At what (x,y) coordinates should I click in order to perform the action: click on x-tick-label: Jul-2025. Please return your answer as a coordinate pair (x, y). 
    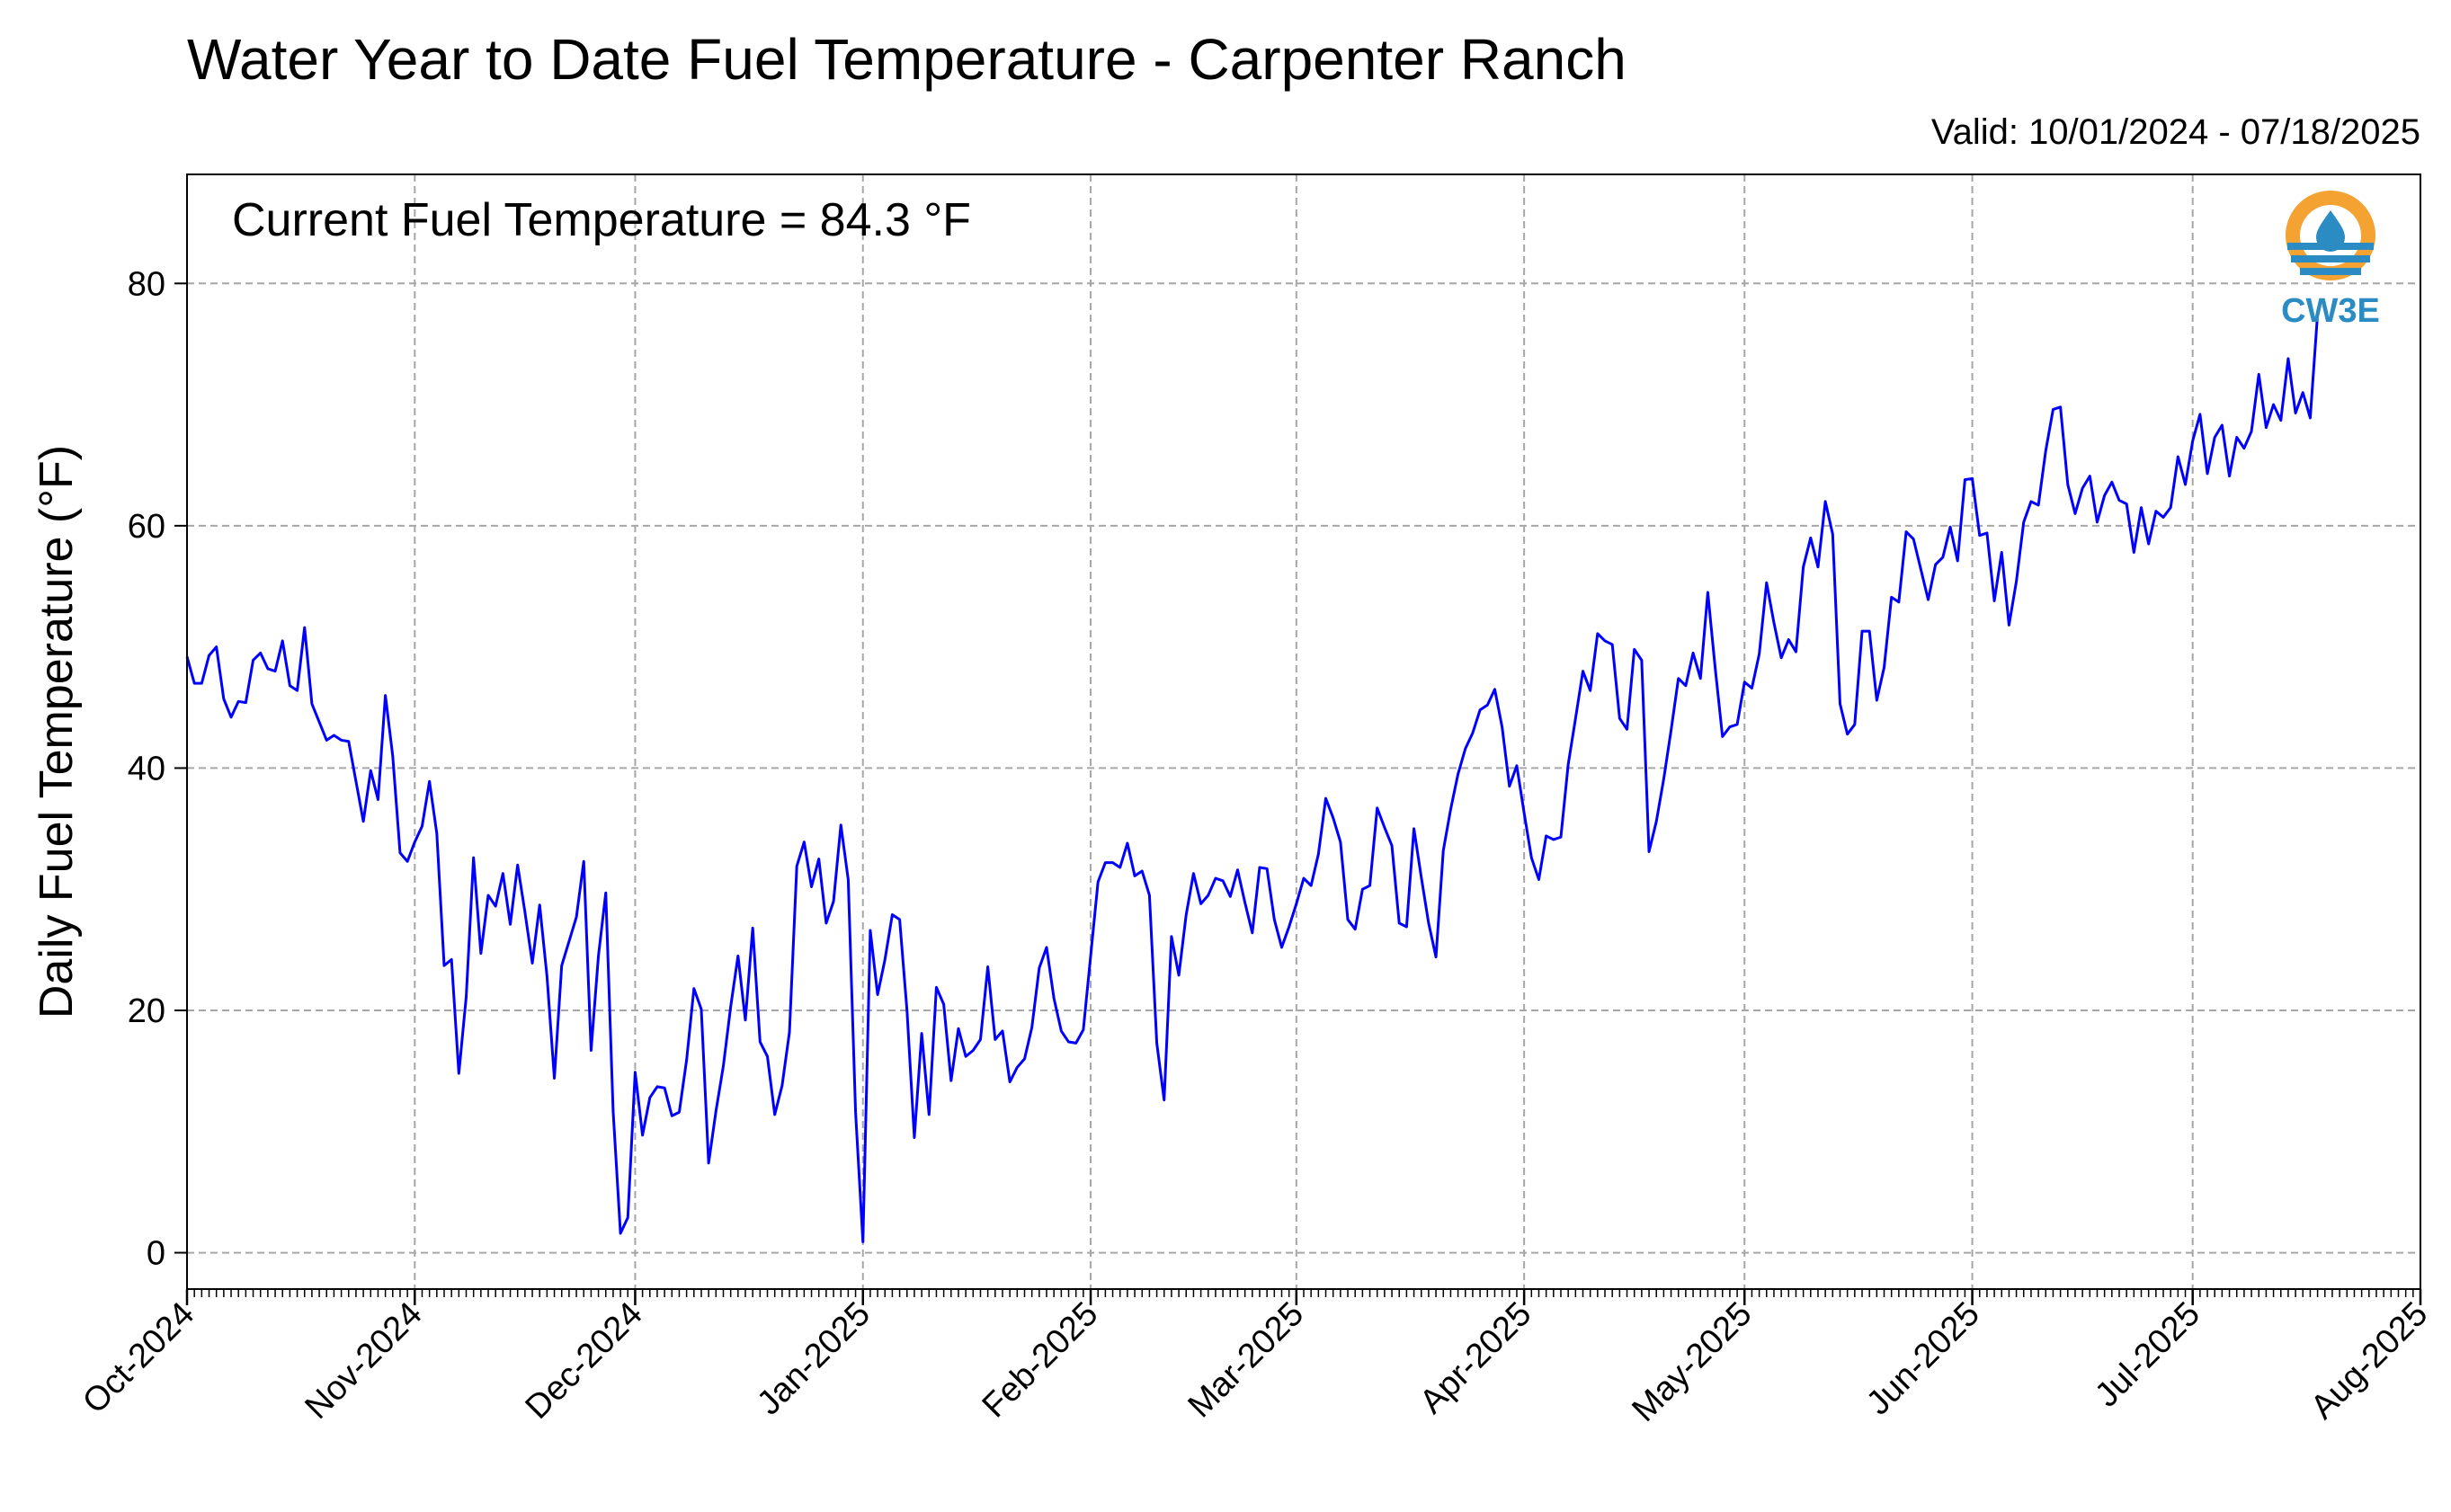
    Looking at the image, I should click on (2147, 1355).